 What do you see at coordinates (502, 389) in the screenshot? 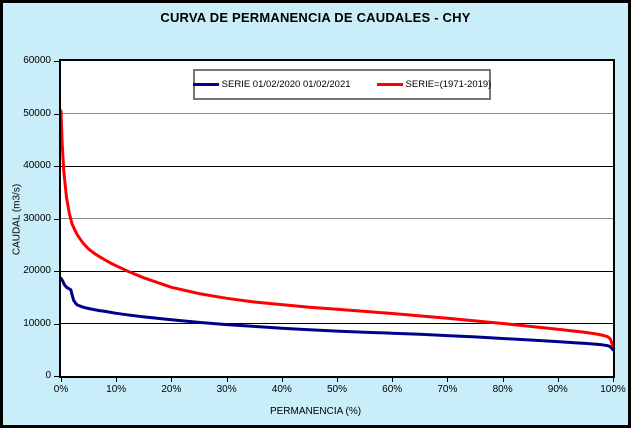
I see `x-tick-label: 80%` at bounding box center [502, 389].